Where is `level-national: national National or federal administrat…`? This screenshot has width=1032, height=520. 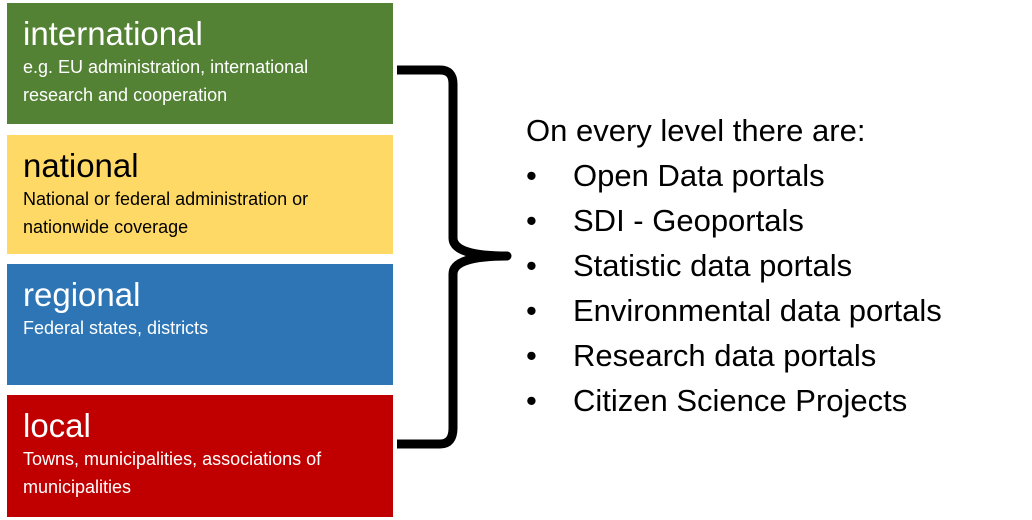 level-national: national National or federal administrat… is located at coordinates (200, 194).